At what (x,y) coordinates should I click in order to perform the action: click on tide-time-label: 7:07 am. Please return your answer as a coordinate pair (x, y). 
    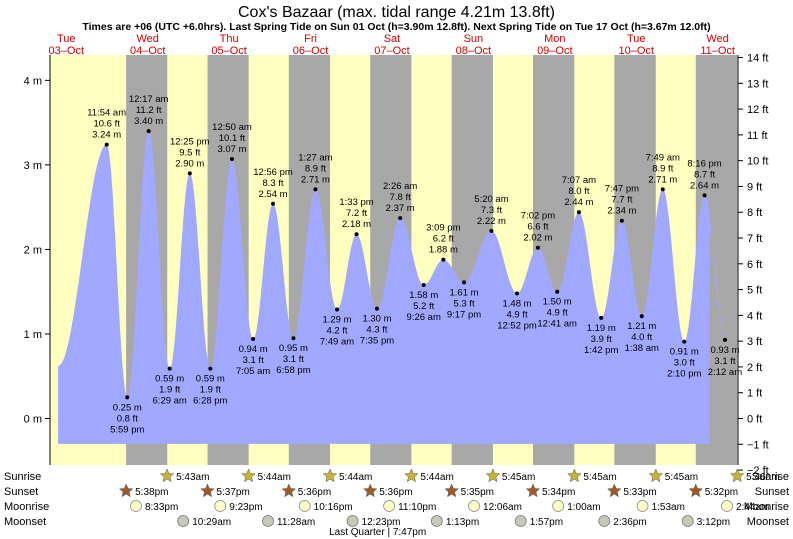
    Looking at the image, I should click on (579, 180).